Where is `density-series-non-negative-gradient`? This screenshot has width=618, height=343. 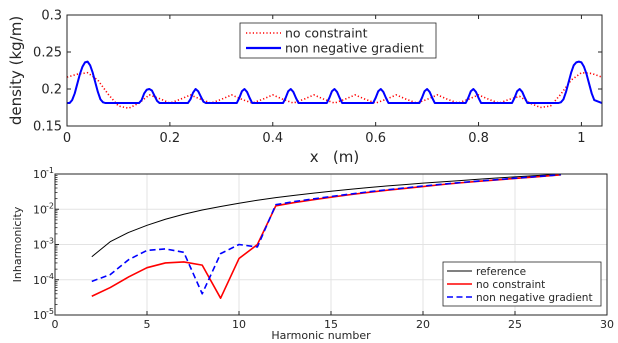 density-series-non-negative-gradient is located at coordinates (335, 82).